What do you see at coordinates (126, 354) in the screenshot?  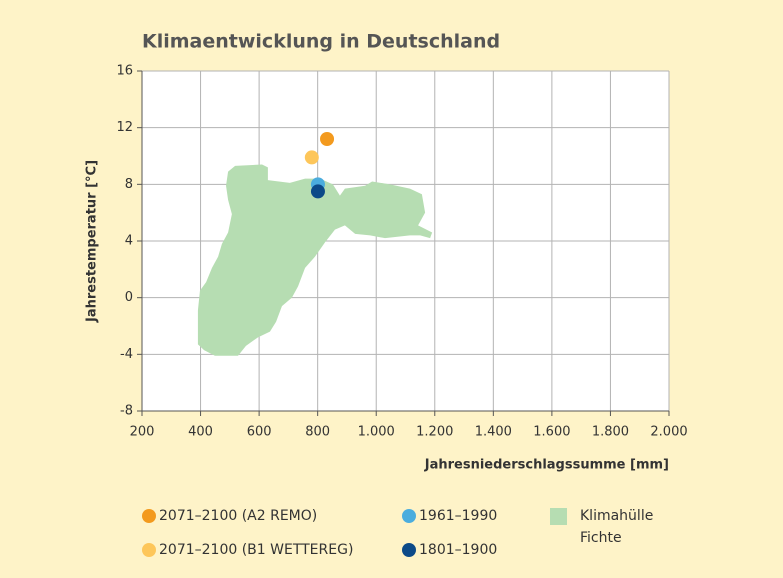 I see `y-tick-label: -4` at bounding box center [126, 354].